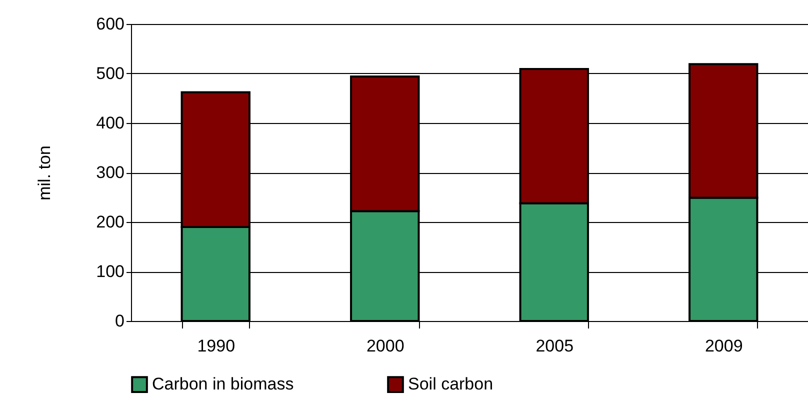 The image size is (808, 414). Describe the element at coordinates (119, 321) in the screenshot. I see `y-tick-label: 0` at that location.